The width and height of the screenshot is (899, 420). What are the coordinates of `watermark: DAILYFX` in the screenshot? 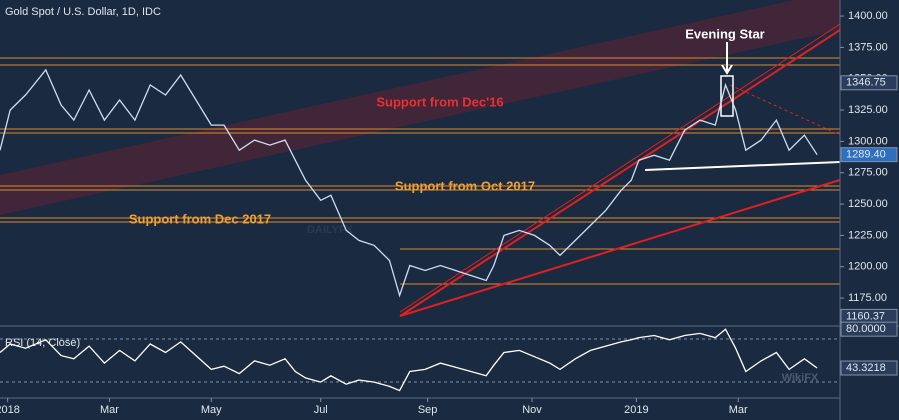 It's located at (330, 230).